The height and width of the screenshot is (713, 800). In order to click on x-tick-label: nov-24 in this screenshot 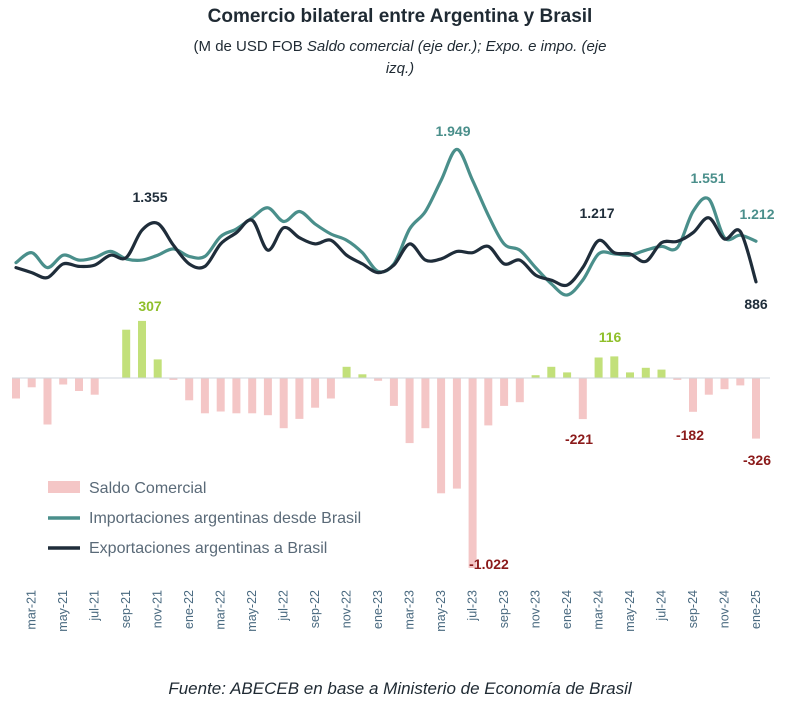, I will do `click(725, 609)`.